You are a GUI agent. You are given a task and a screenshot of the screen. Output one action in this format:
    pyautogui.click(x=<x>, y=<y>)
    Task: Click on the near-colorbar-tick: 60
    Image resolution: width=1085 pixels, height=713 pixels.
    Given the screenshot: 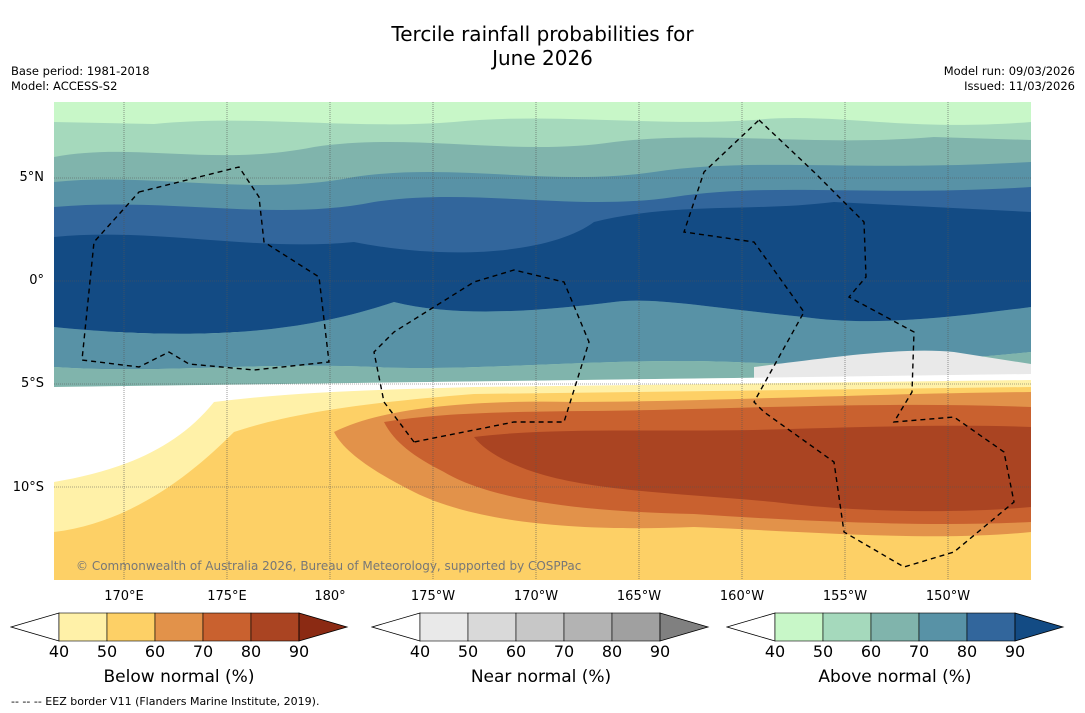 What is the action you would take?
    pyautogui.click(x=516, y=651)
    